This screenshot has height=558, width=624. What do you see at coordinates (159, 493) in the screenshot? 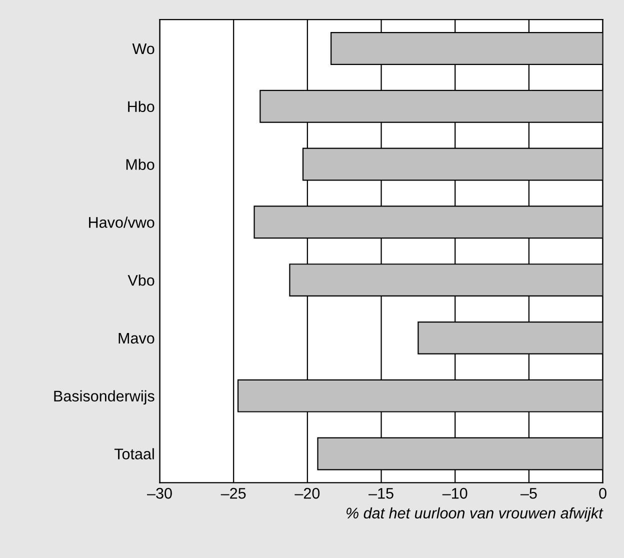
I see `x-tick-label: –30` at bounding box center [159, 493].